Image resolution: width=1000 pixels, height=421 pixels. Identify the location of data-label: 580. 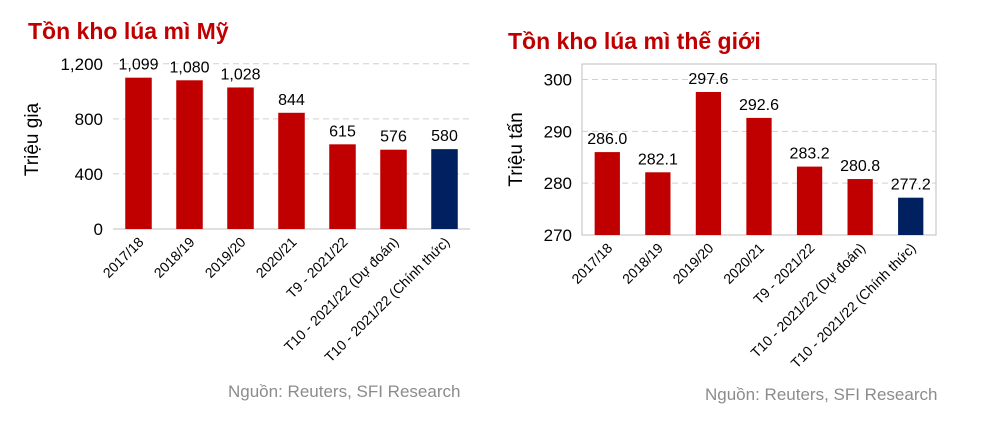
(444, 136).